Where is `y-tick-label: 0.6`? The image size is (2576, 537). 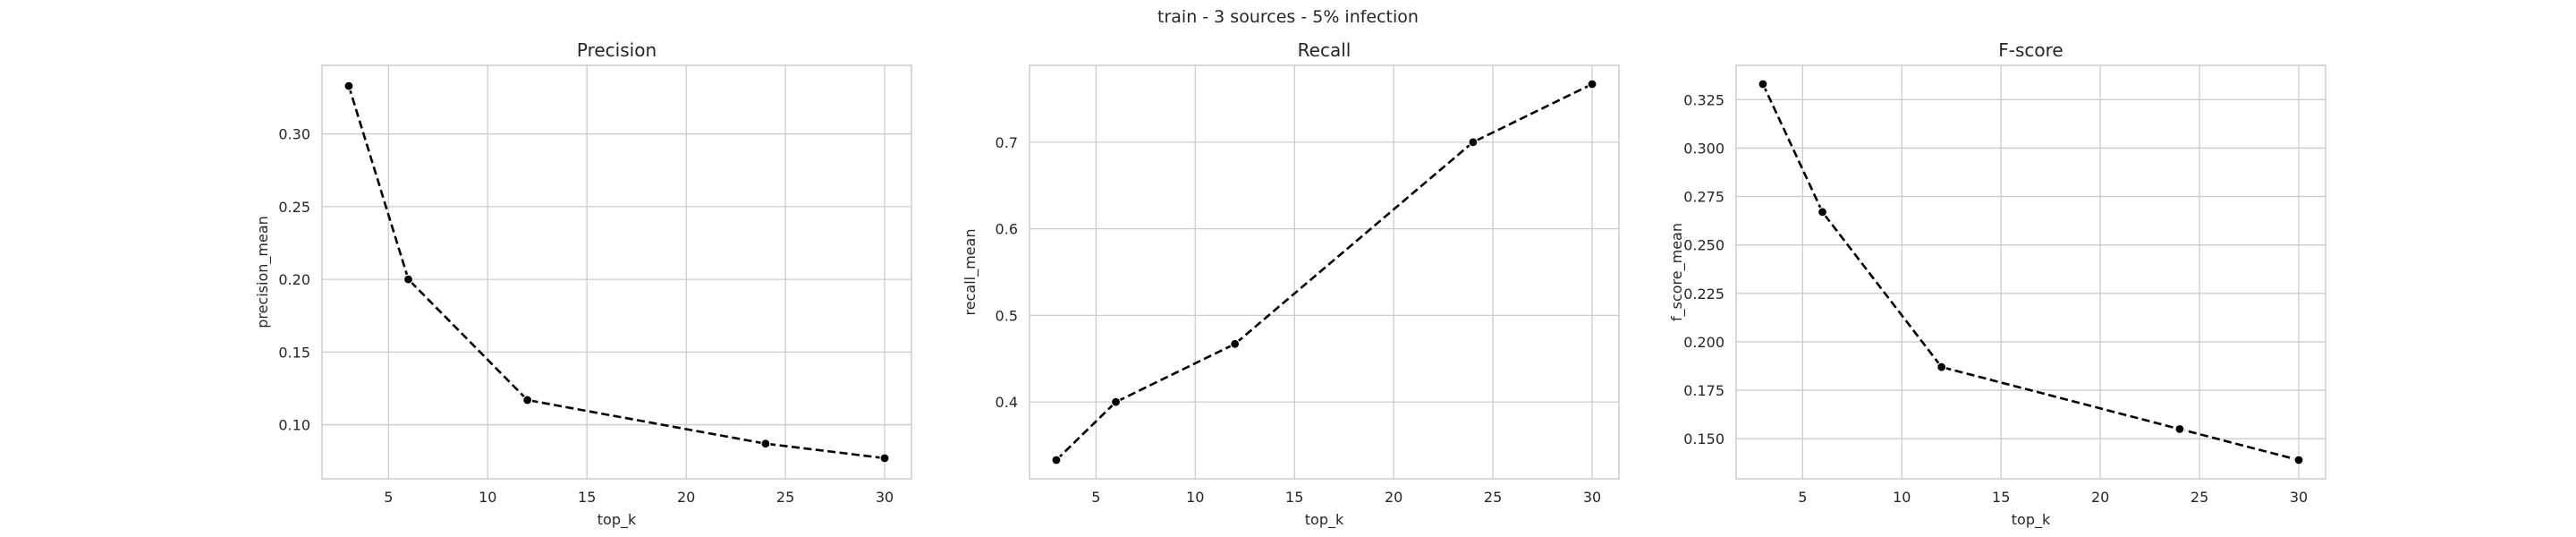 y-tick-label: 0.6 is located at coordinates (1007, 229).